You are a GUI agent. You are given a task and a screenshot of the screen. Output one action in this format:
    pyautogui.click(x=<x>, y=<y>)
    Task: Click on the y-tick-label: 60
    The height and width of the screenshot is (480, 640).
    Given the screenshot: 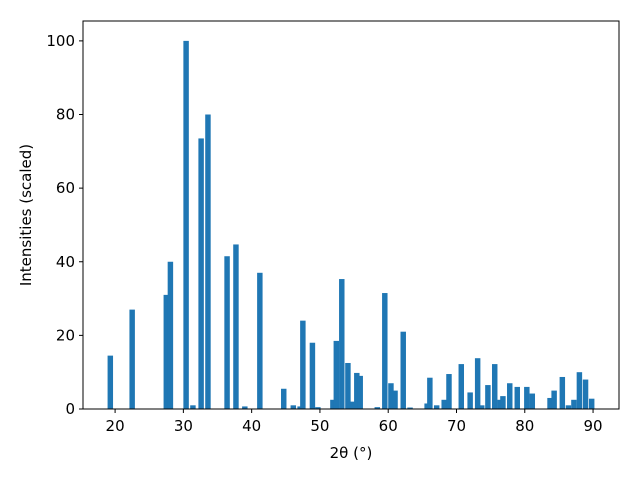 What is the action you would take?
    pyautogui.click(x=65, y=188)
    